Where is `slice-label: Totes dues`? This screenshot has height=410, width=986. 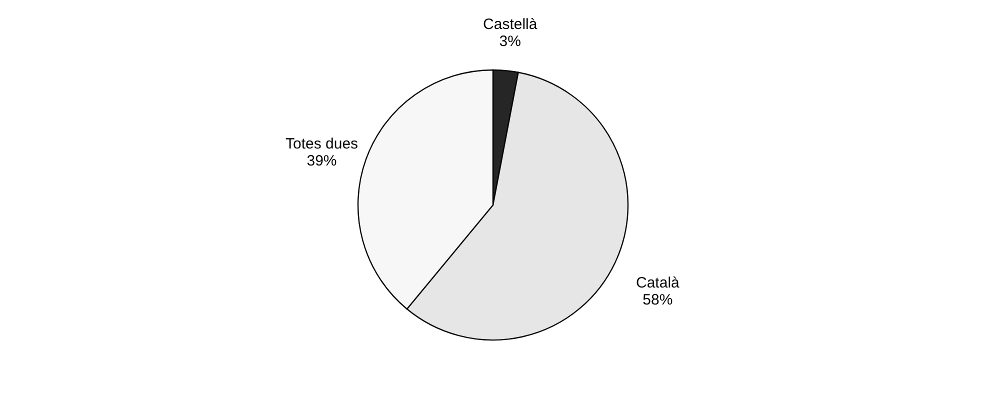
slice-label: Totes dues is located at coordinates (321, 143).